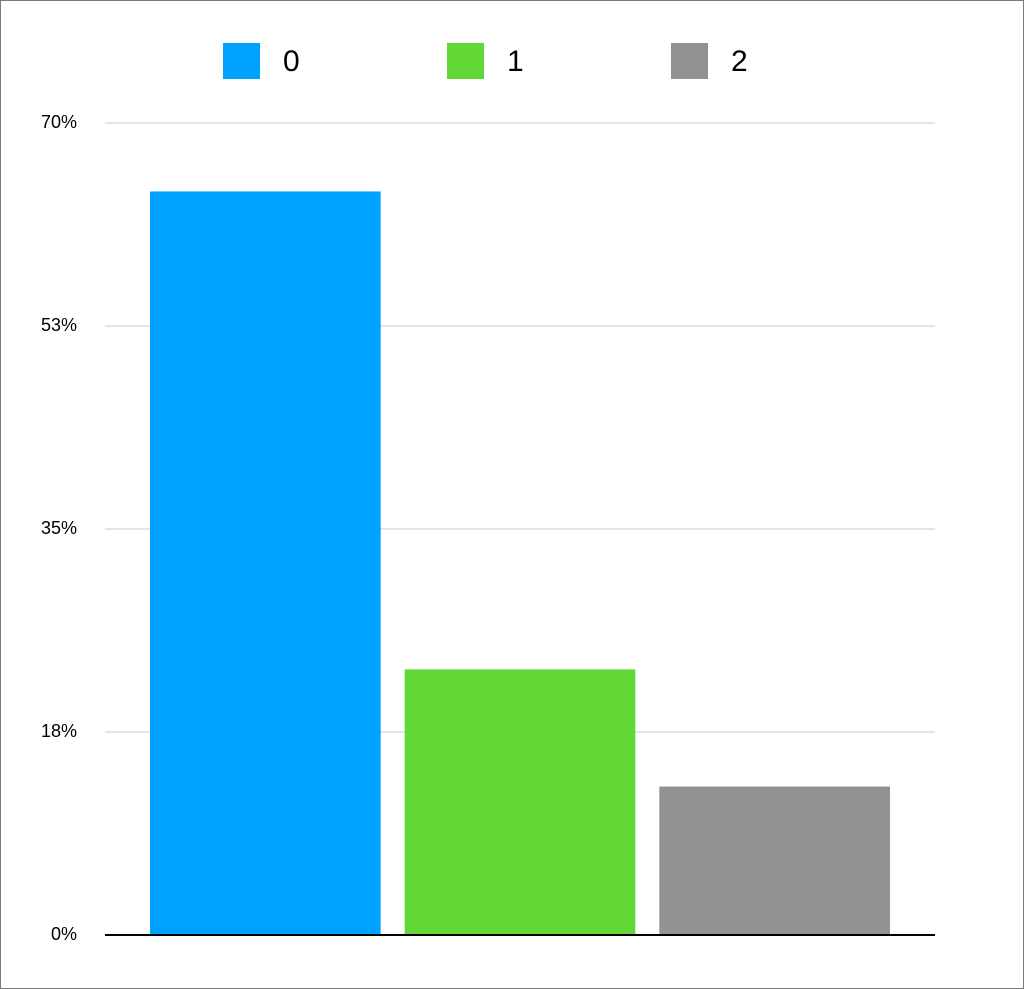  Describe the element at coordinates (515, 61) in the screenshot. I see `legend-label: 1` at that location.